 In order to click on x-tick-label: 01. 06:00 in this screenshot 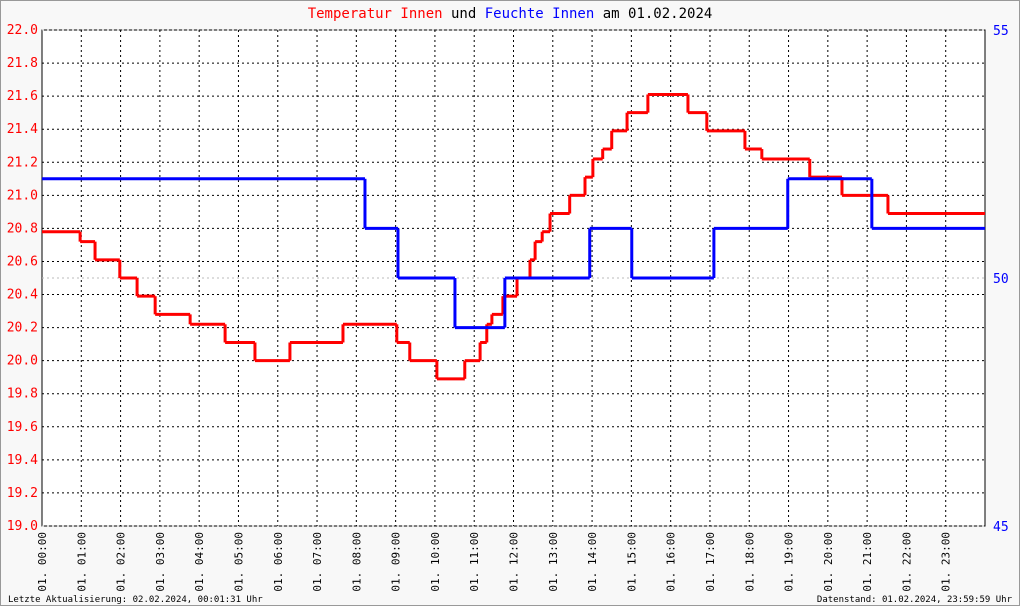, I will do `click(278, 562)`.